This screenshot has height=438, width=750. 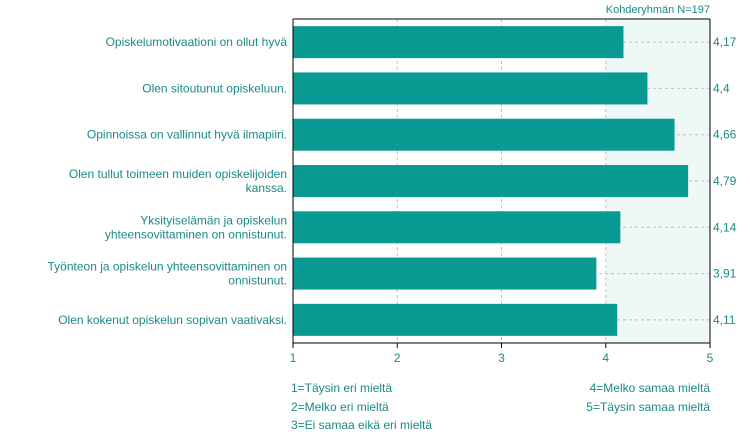 I want to click on category-label: Olen sitoutunut opiskeluun., so click(x=214, y=88).